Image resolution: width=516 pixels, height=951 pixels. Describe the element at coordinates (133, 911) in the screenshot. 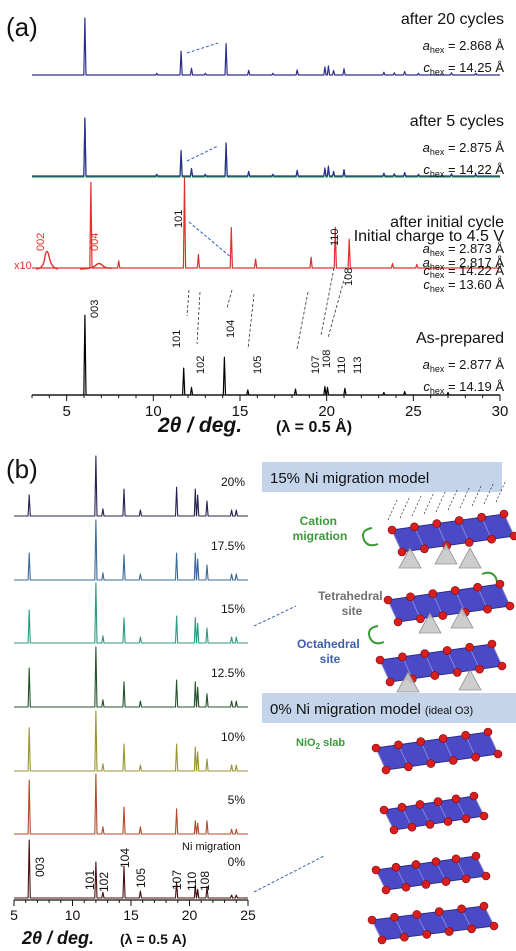

I see `panel-b-x-axis: 5 10 15 20 25` at that location.